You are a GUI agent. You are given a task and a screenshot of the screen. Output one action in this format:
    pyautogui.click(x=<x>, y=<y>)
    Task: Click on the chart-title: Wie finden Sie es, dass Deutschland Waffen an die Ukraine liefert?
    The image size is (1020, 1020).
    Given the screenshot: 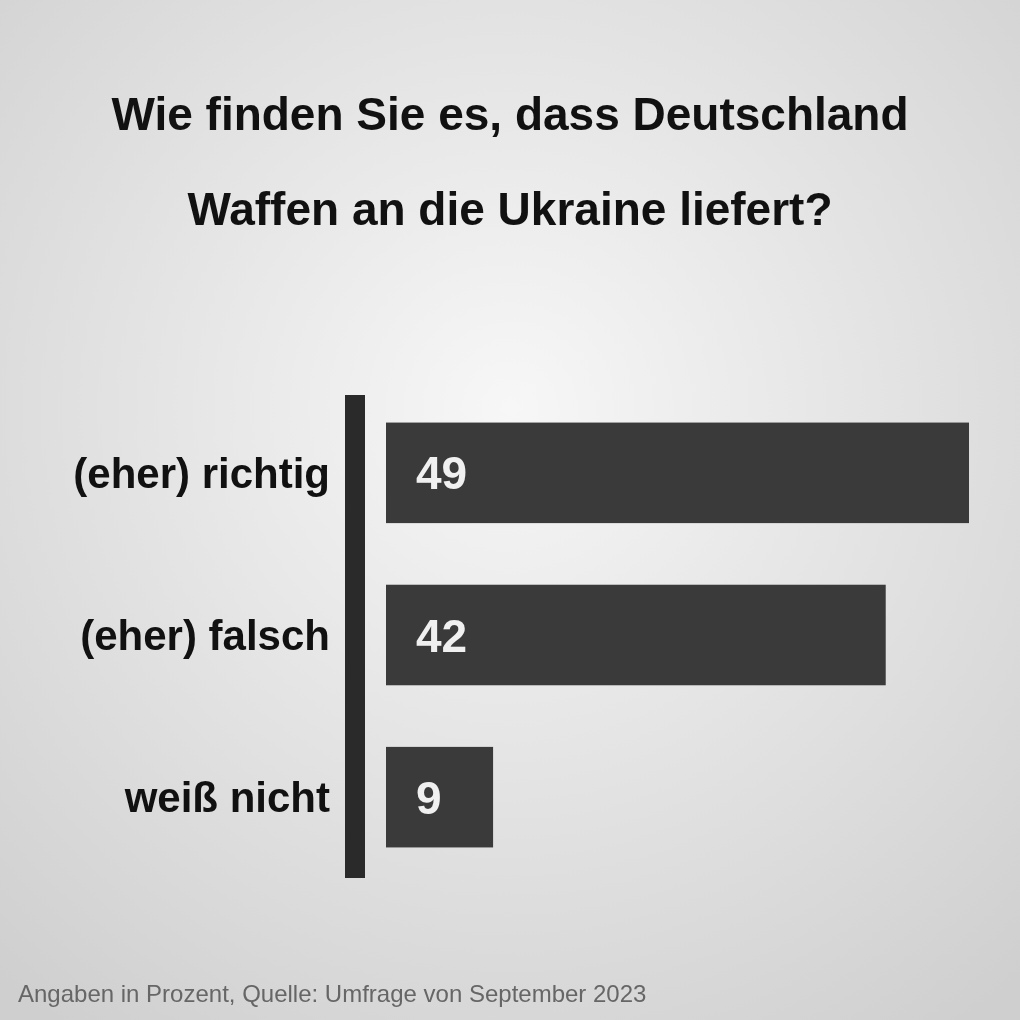 What is the action you would take?
    pyautogui.click(x=510, y=161)
    